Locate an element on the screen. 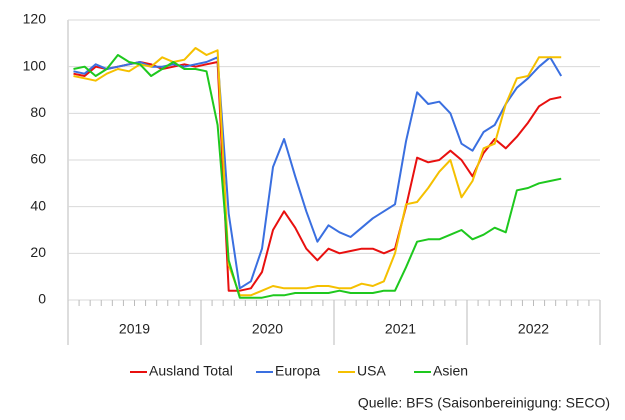 The height and width of the screenshot is (420, 625). x-group-label: 2021 is located at coordinates (400, 329).